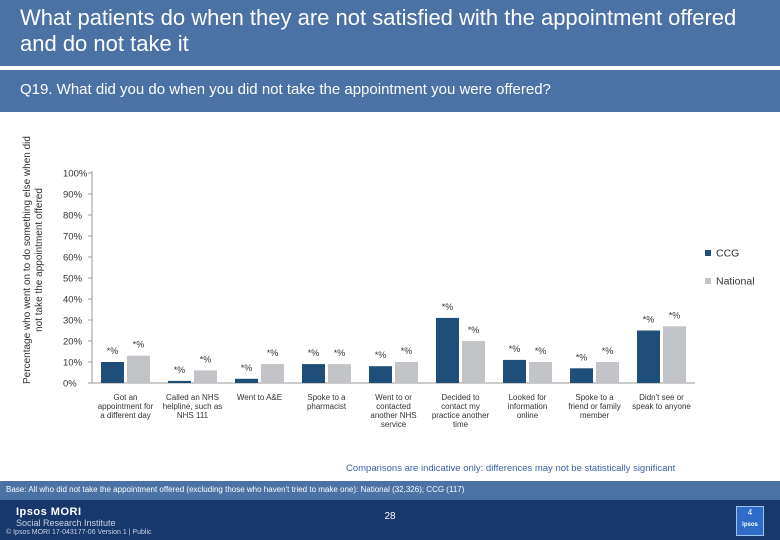  Describe the element at coordinates (192, 397) in the screenshot. I see `category-label: Called an NHS` at that location.